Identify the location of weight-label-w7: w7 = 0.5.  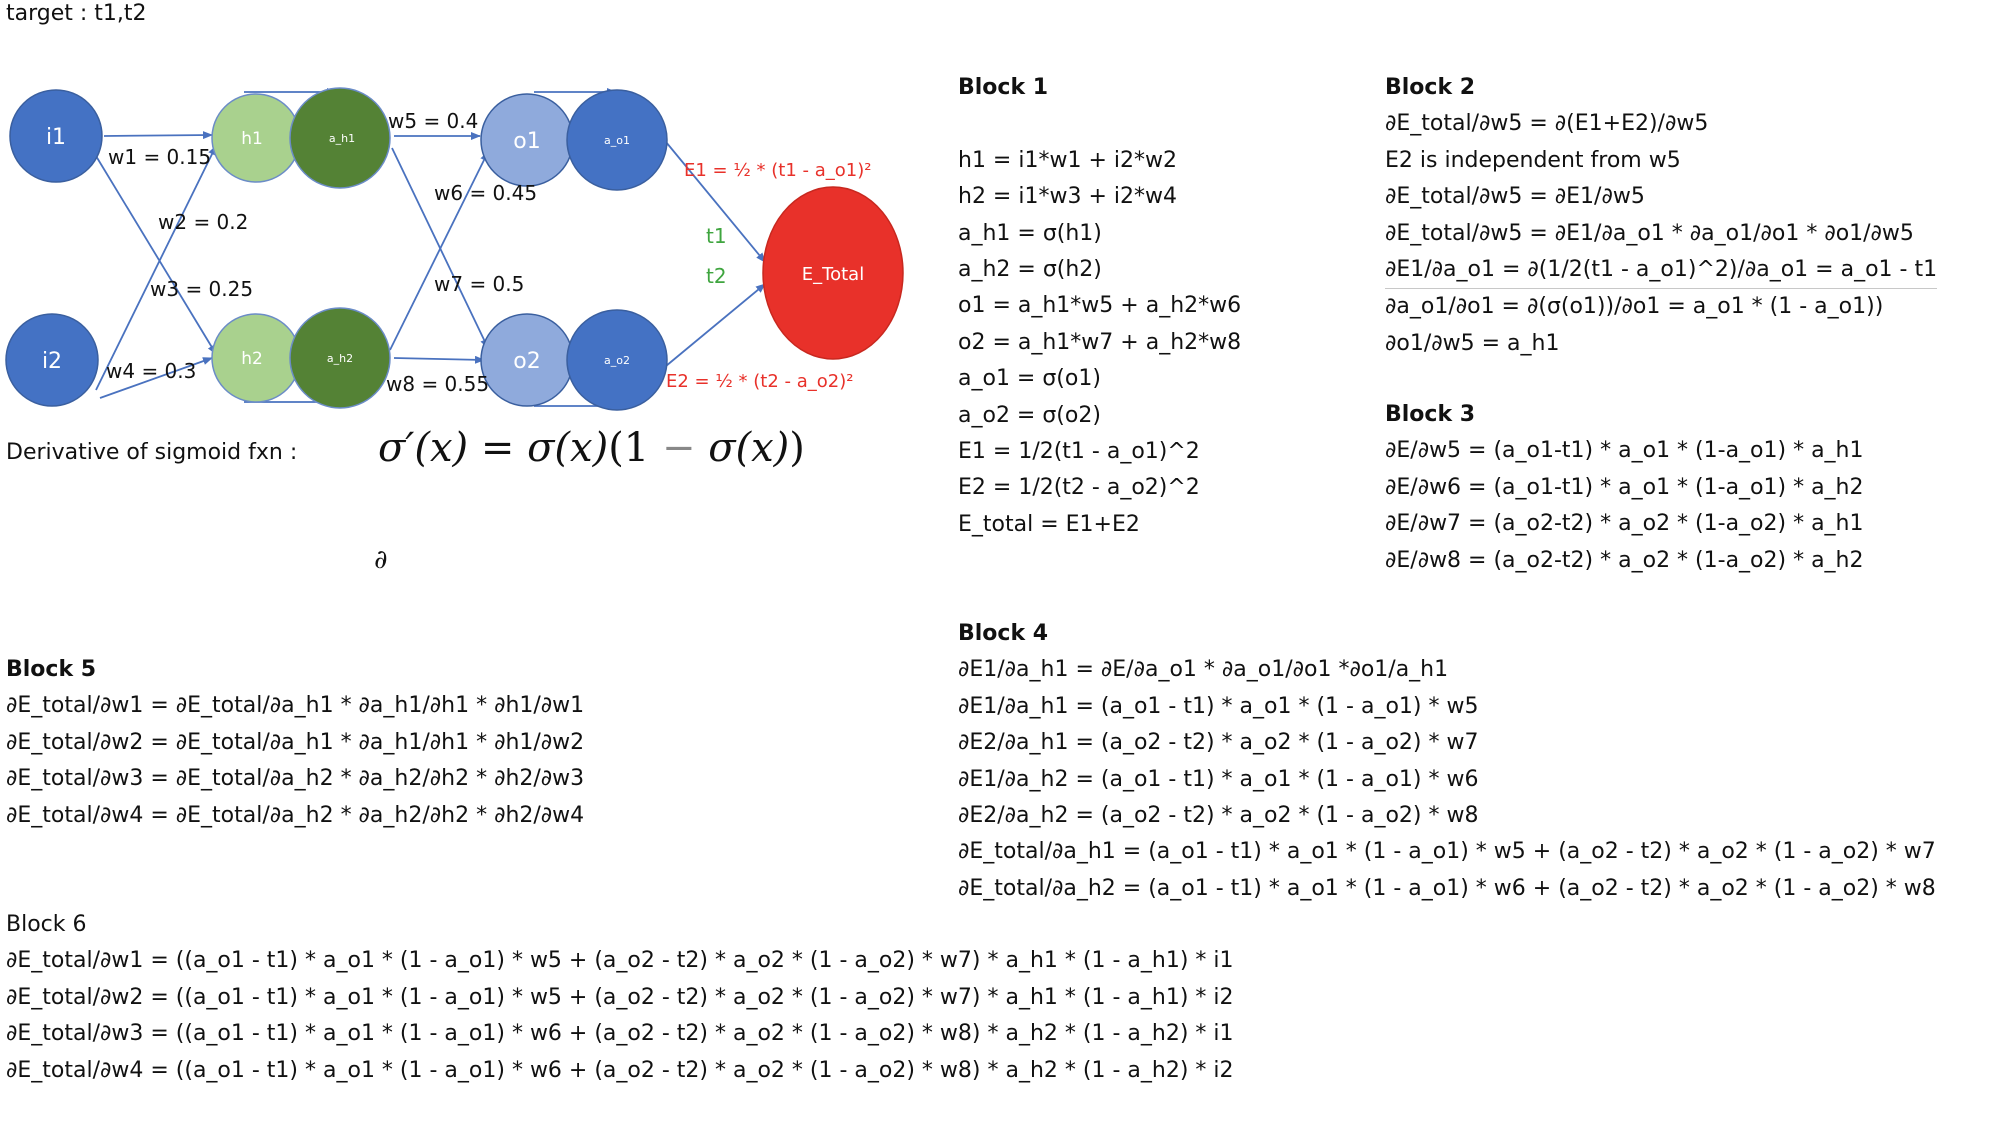
(479, 284).